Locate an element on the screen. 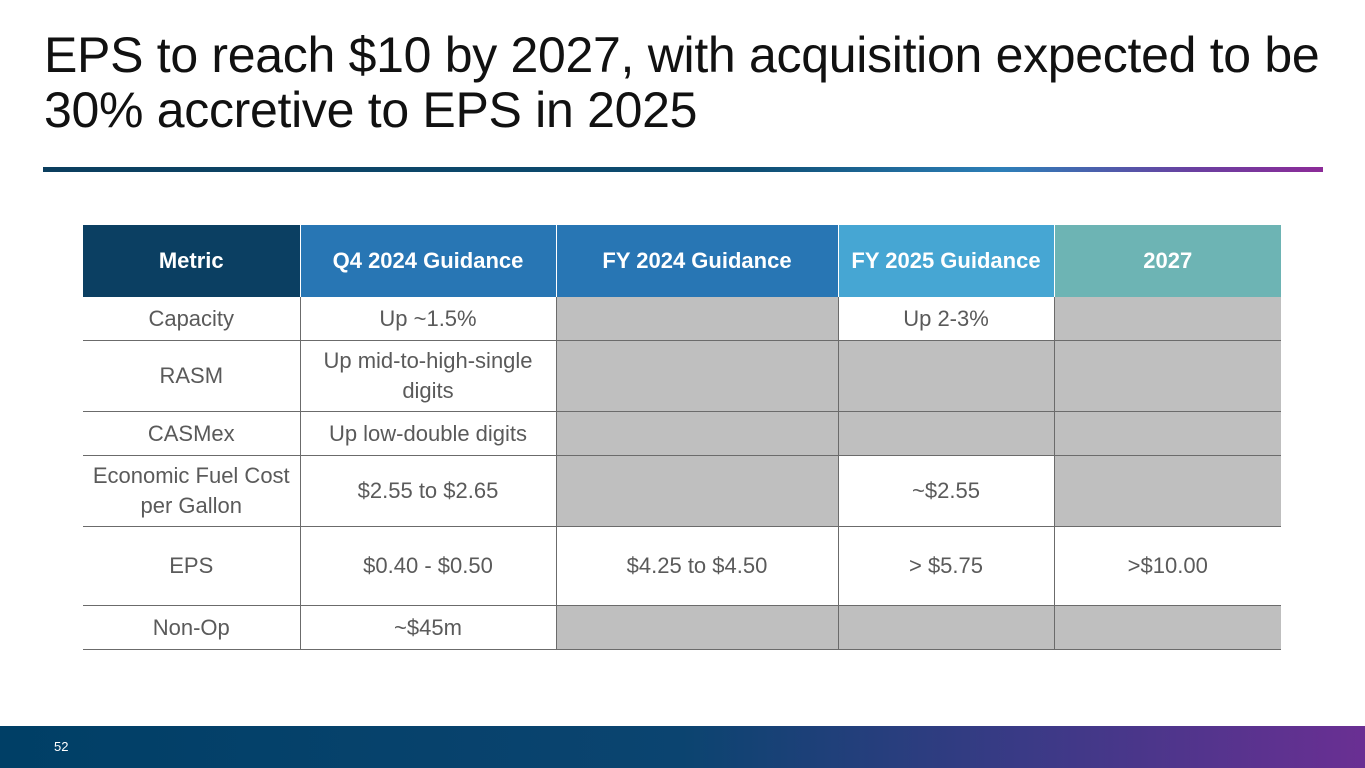 The height and width of the screenshot is (768, 1365). header-fy-2024-guidance: FY 2024 Guidance is located at coordinates (697, 261).